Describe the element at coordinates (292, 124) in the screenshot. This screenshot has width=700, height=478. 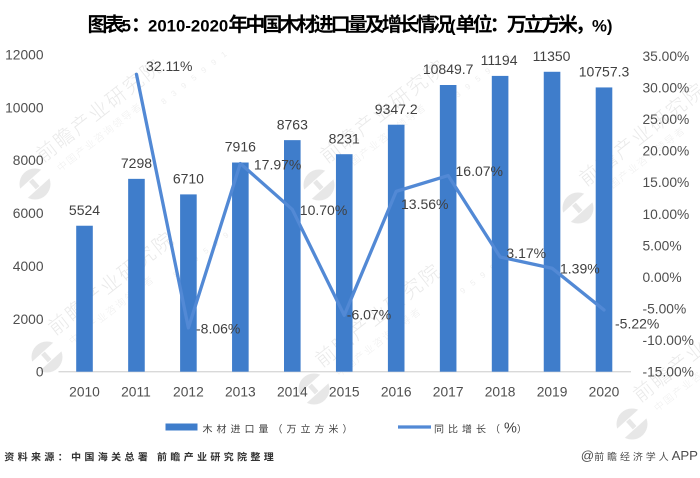
I see `svg-text: 8763` at that location.